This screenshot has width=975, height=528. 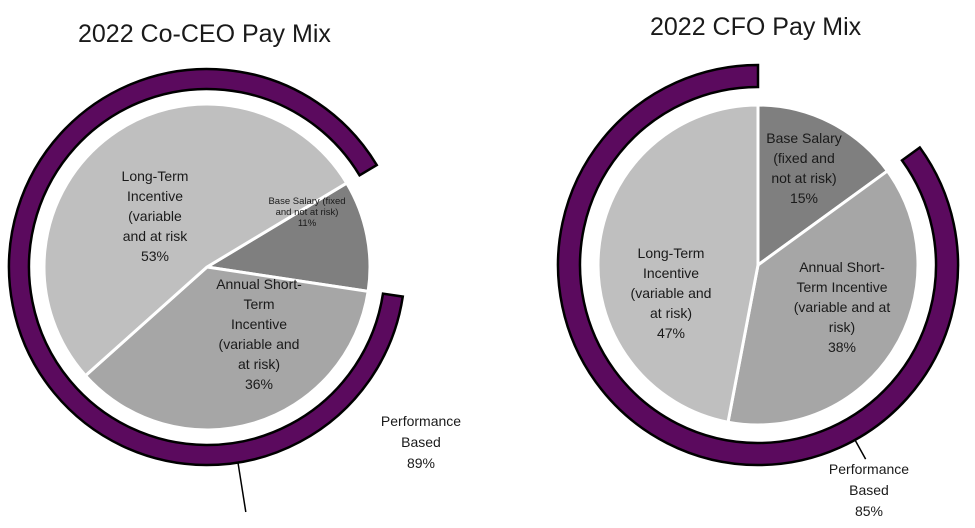 I want to click on chart-title-co-ceo: 2022 Co-CEO Pay Mix, so click(x=204, y=34).